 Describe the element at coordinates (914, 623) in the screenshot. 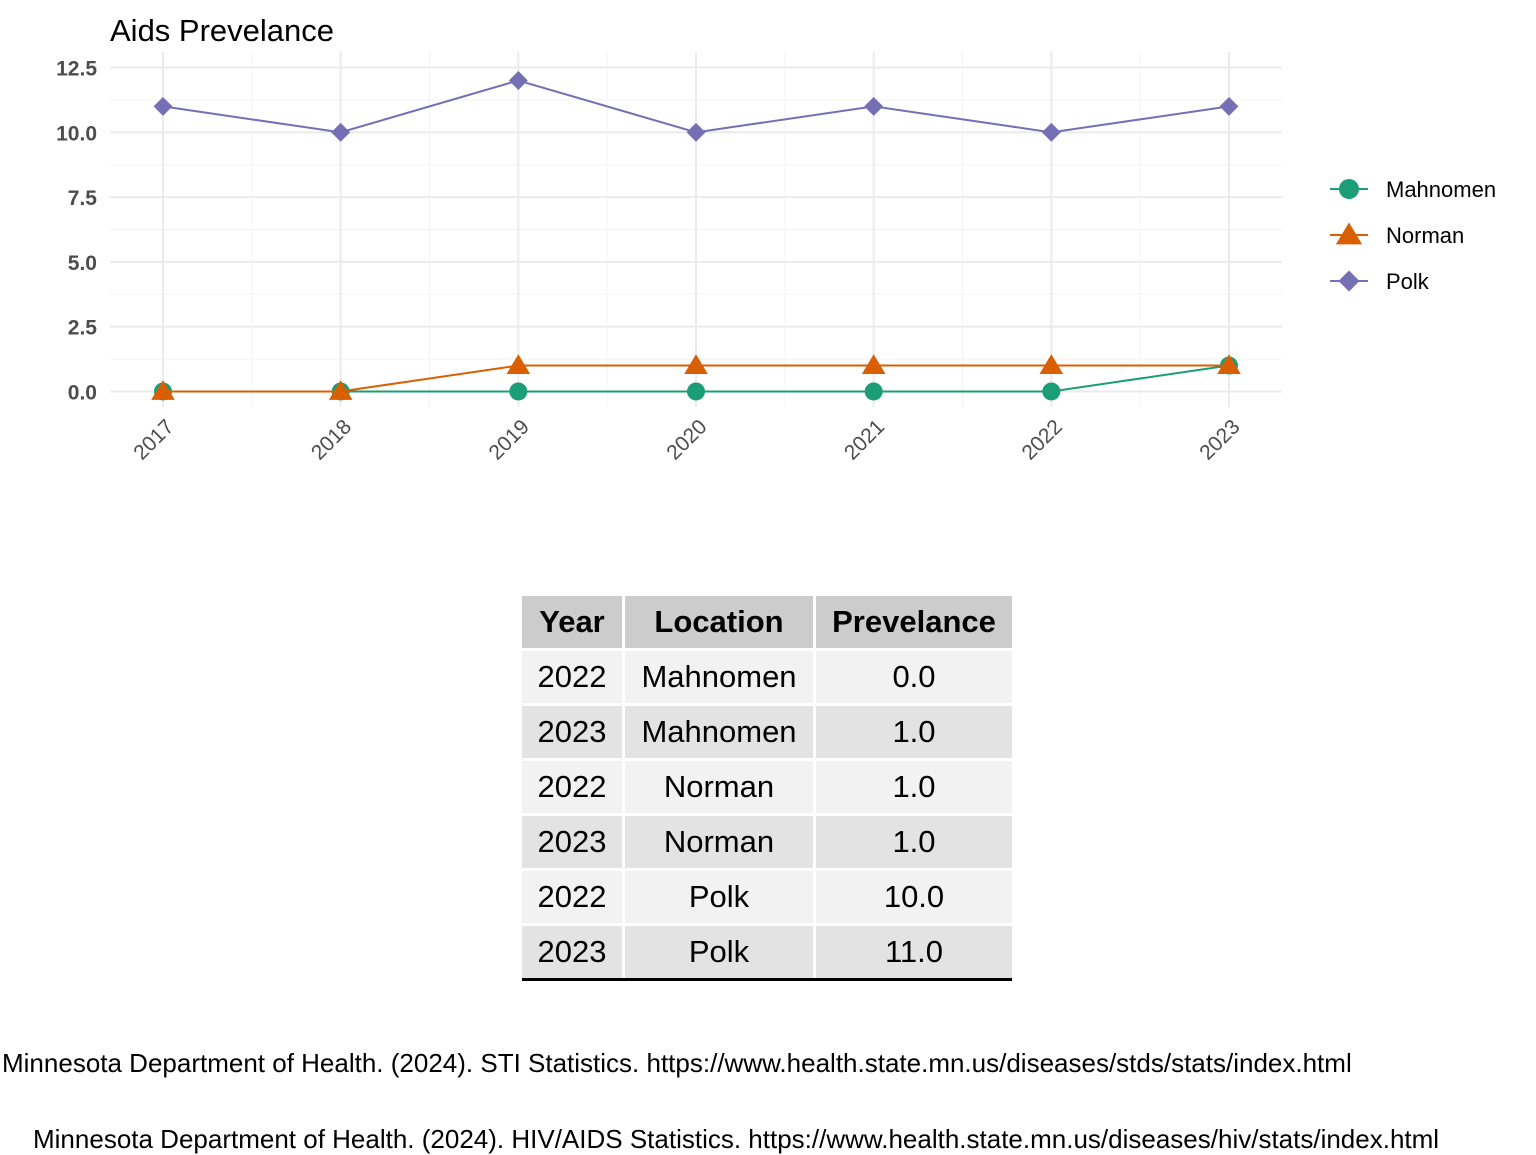

I see `header-prevalence: Prevelance` at that location.